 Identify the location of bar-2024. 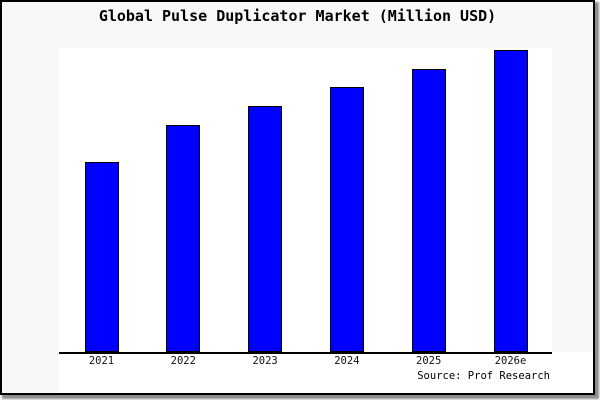
(346, 219).